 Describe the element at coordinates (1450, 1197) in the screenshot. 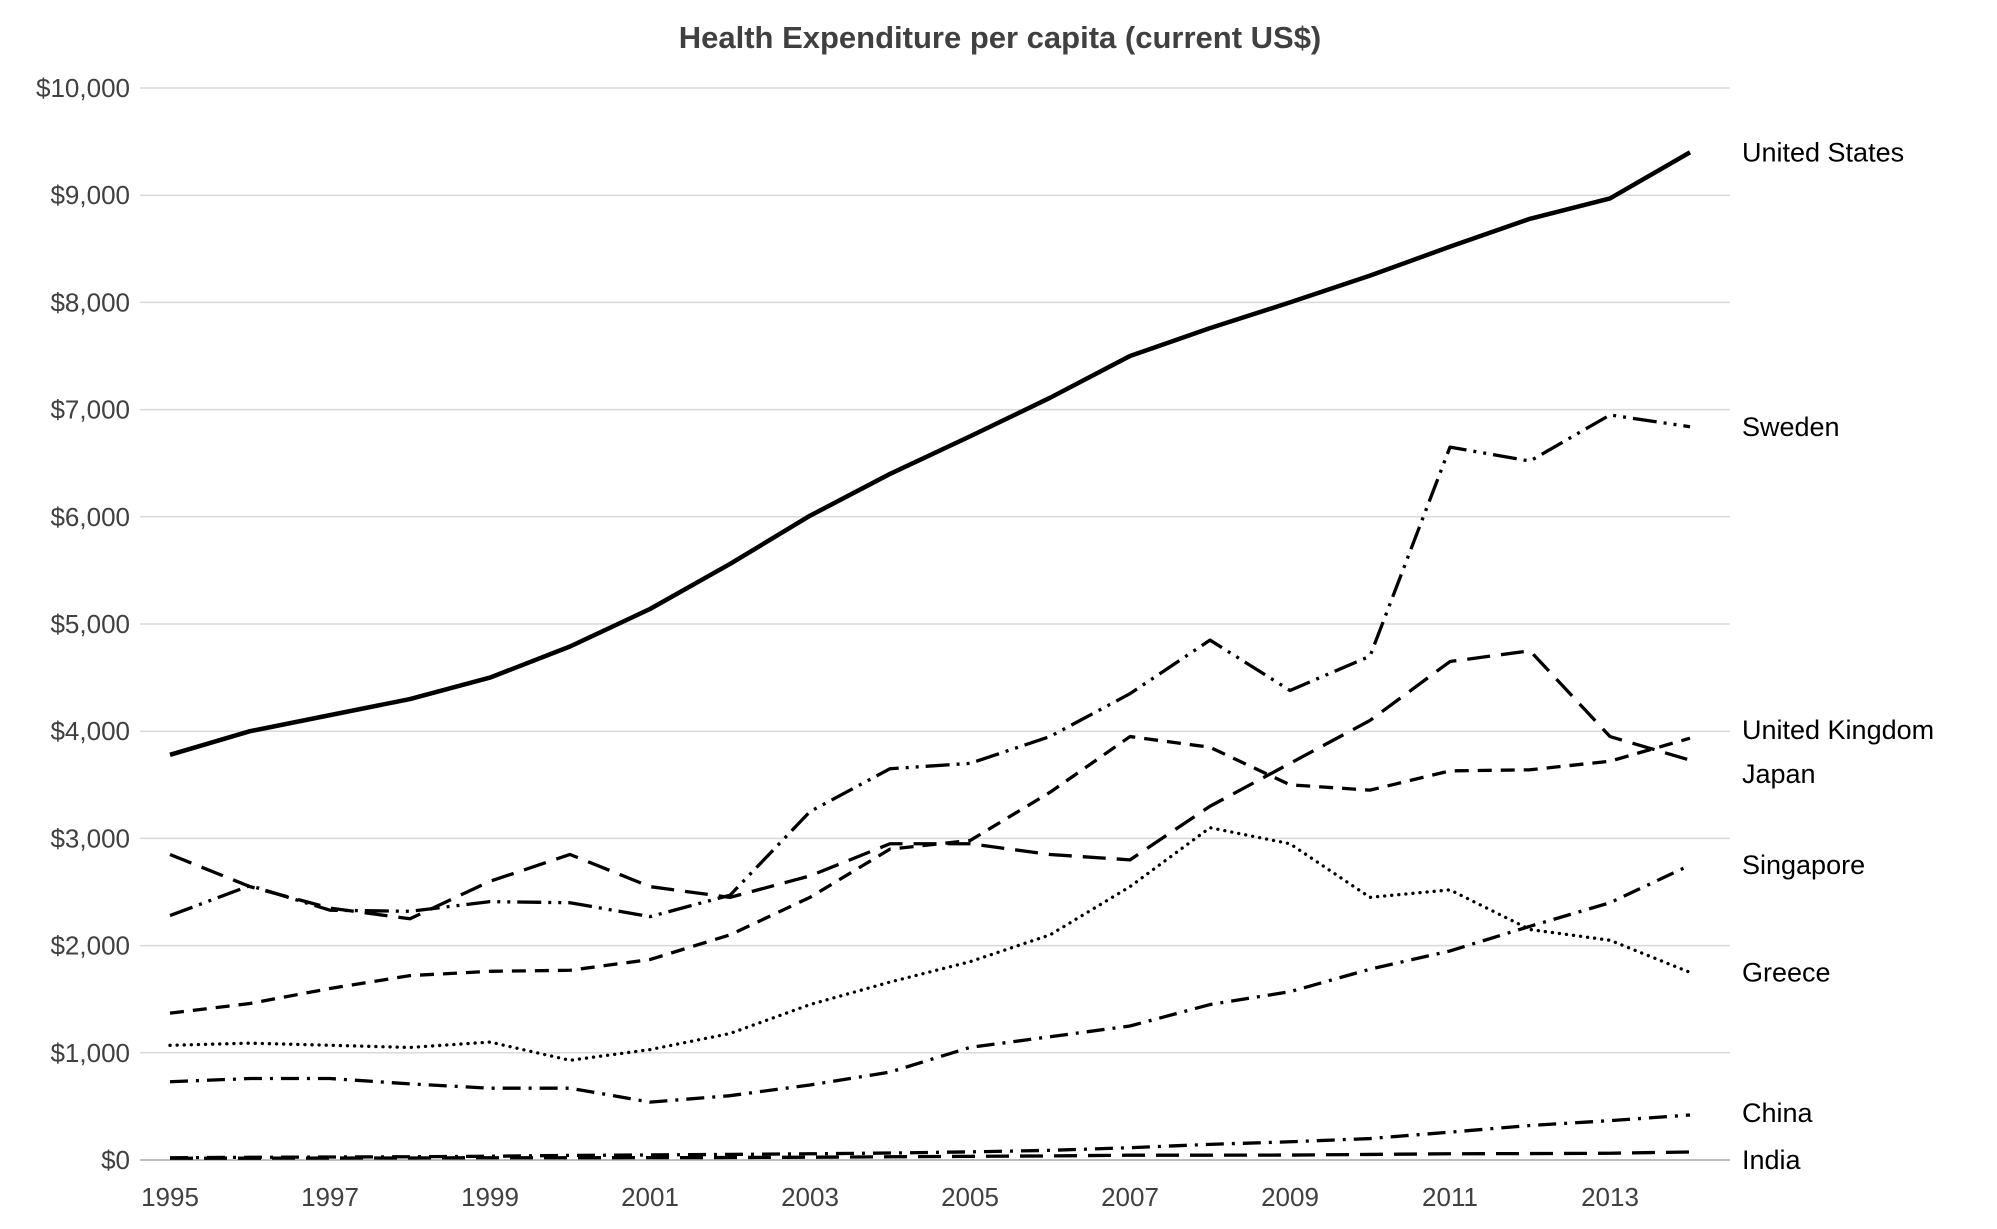

I see `x-tick-label: 2011` at that location.